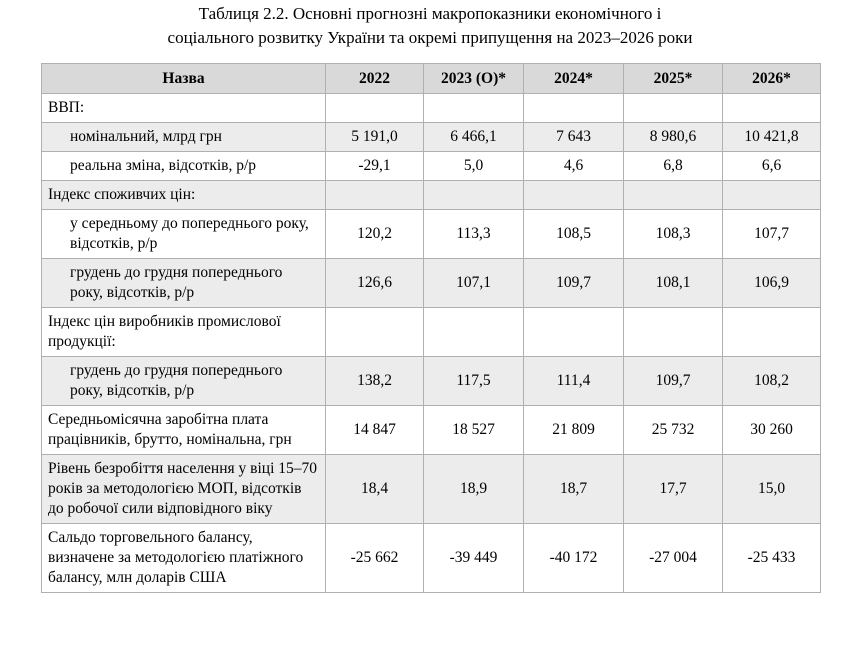  Describe the element at coordinates (673, 489) in the screenshot. I see `value-cell: 17,7` at that location.